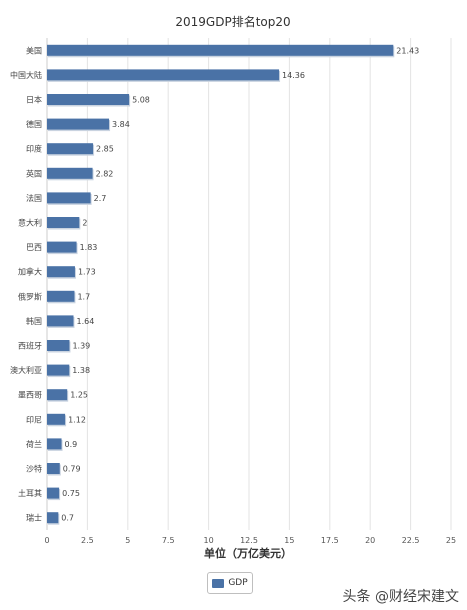 Image resolution: width=467 pixels, height=610 pixels. What do you see at coordinates (87, 272) in the screenshot?
I see `value-label: 1.73` at bounding box center [87, 272].